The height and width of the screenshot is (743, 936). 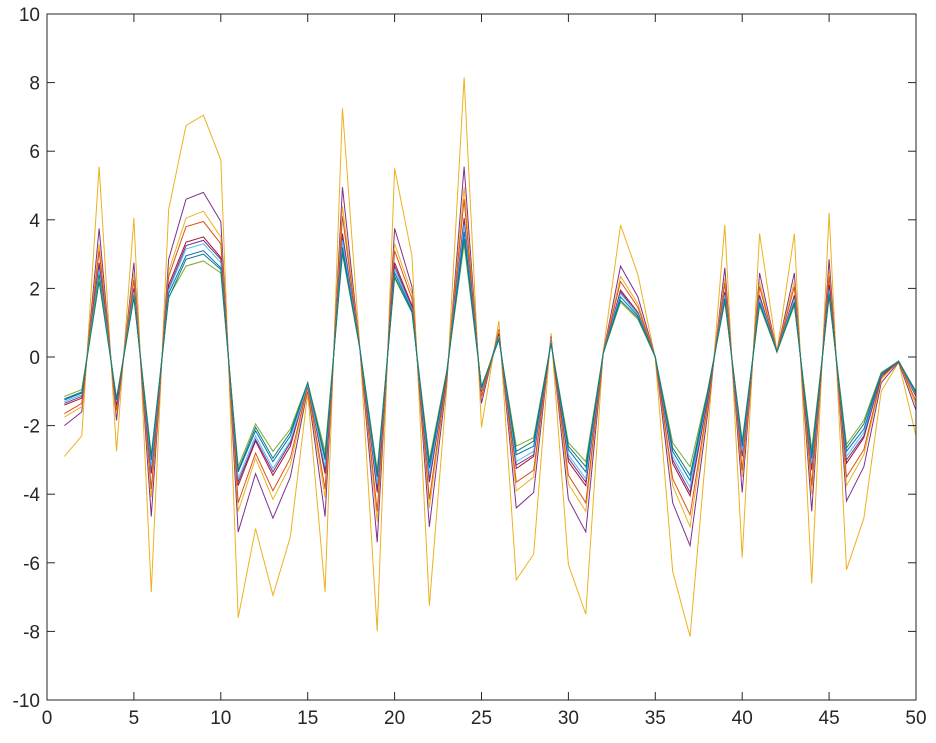 What do you see at coordinates (34, 84) in the screenshot?
I see `y-tick-label: 8` at bounding box center [34, 84].